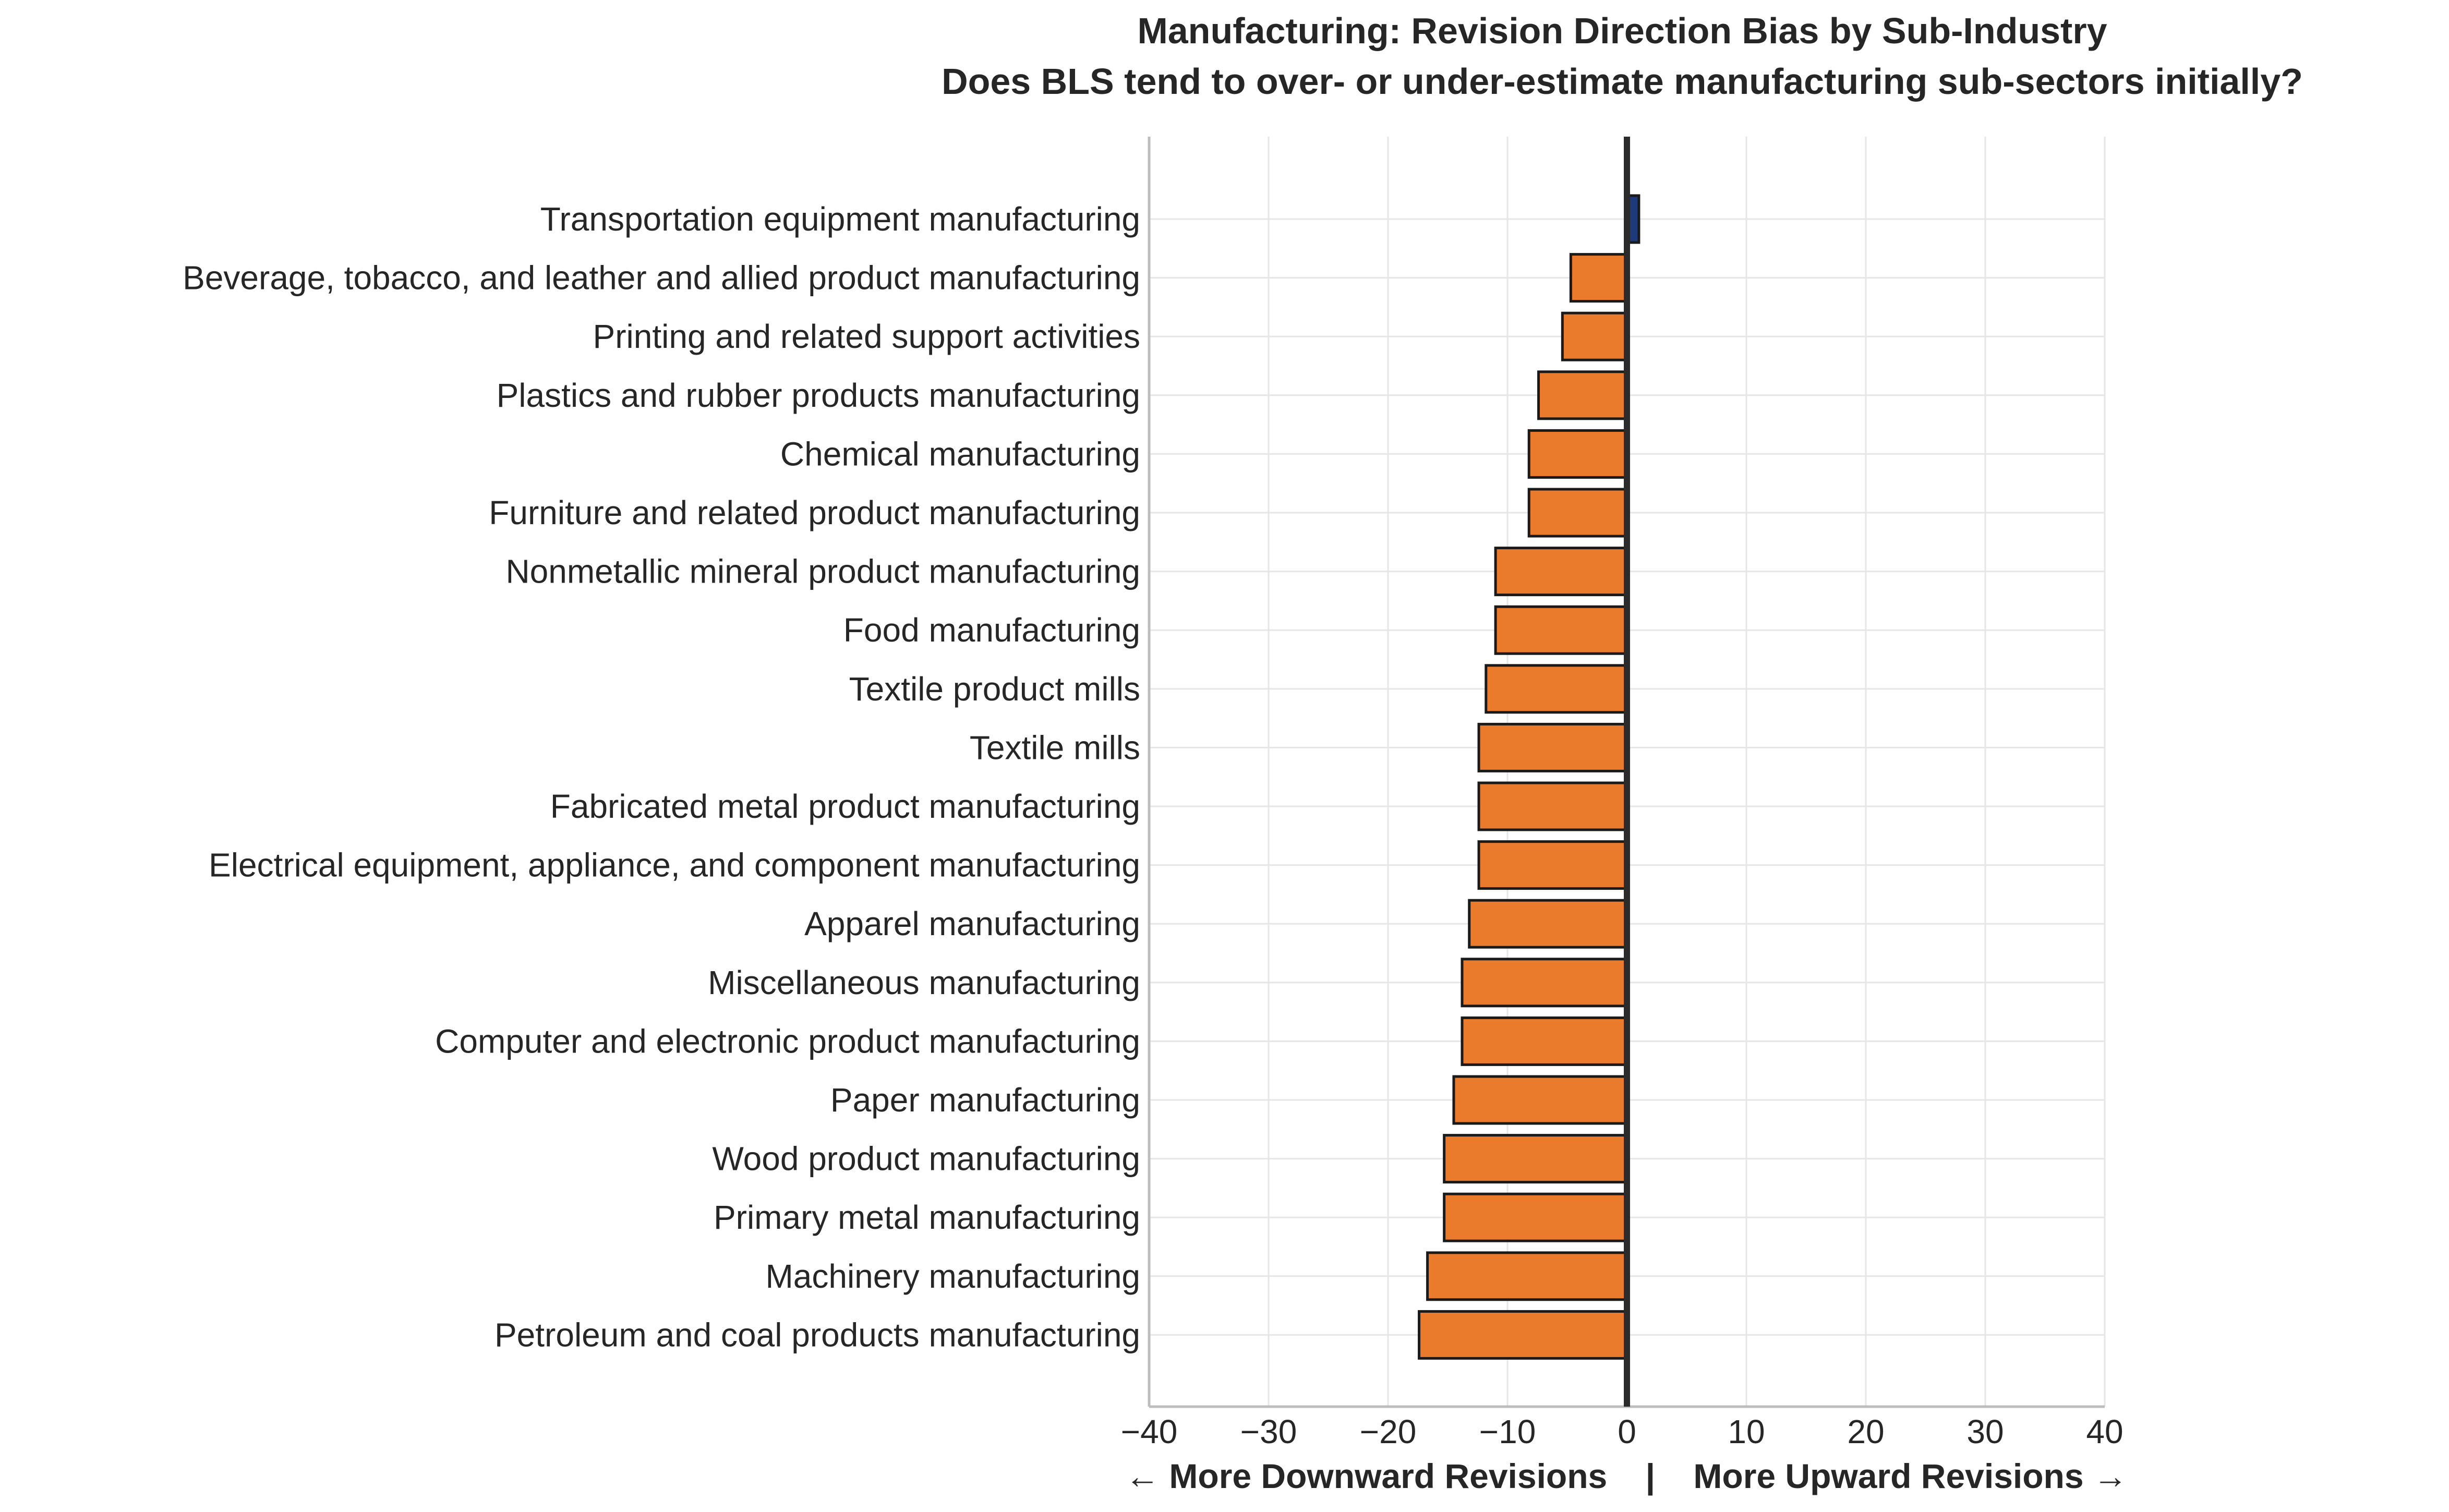 The height and width of the screenshot is (1512, 2449). Describe the element at coordinates (1507, 1431) in the screenshot. I see `x-tick-label: −10` at that location.